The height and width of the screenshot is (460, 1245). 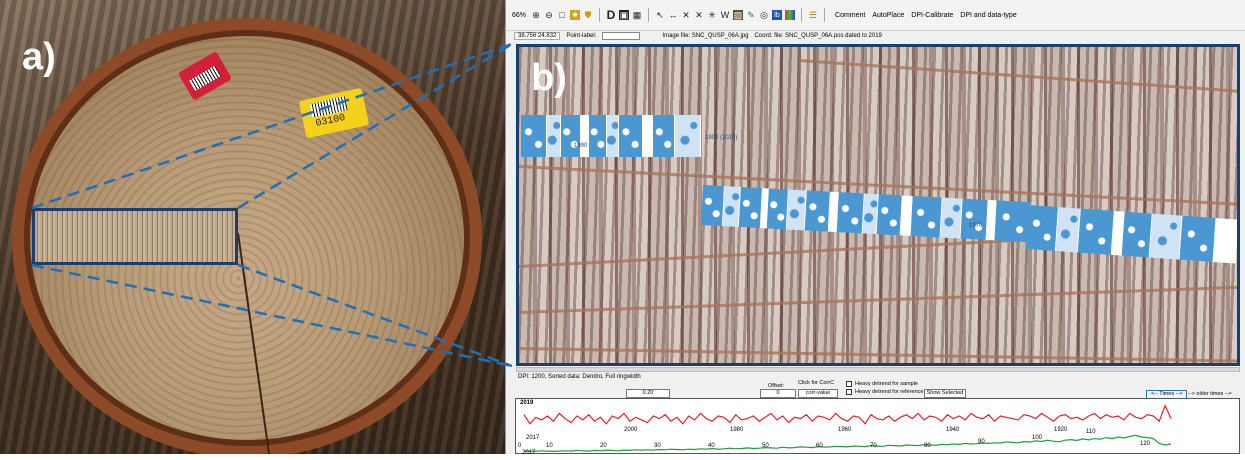 I want to click on frame-icon: □, so click(x=562, y=14).